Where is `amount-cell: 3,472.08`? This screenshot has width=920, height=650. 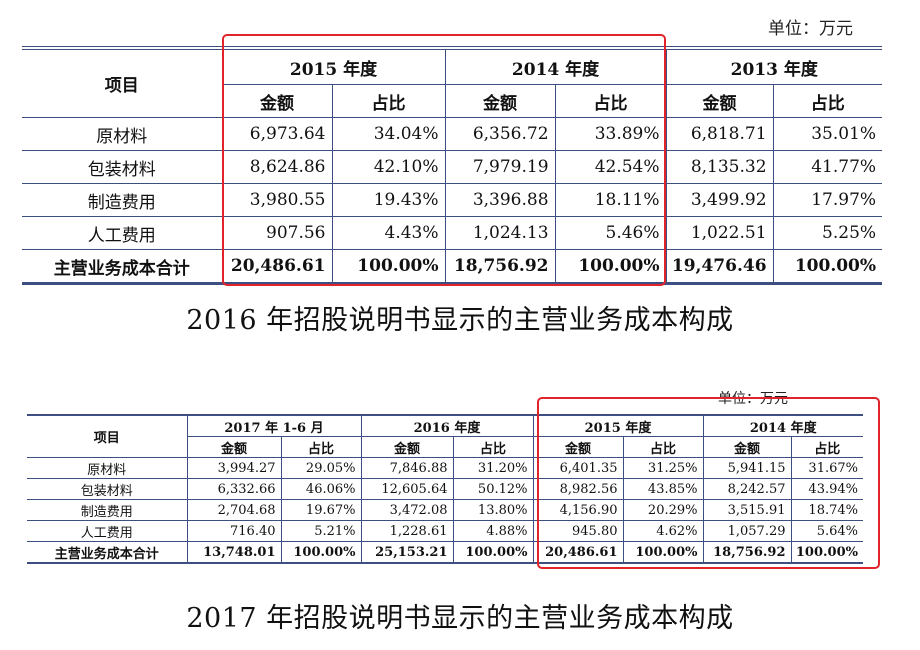 amount-cell: 3,472.08 is located at coordinates (406, 510).